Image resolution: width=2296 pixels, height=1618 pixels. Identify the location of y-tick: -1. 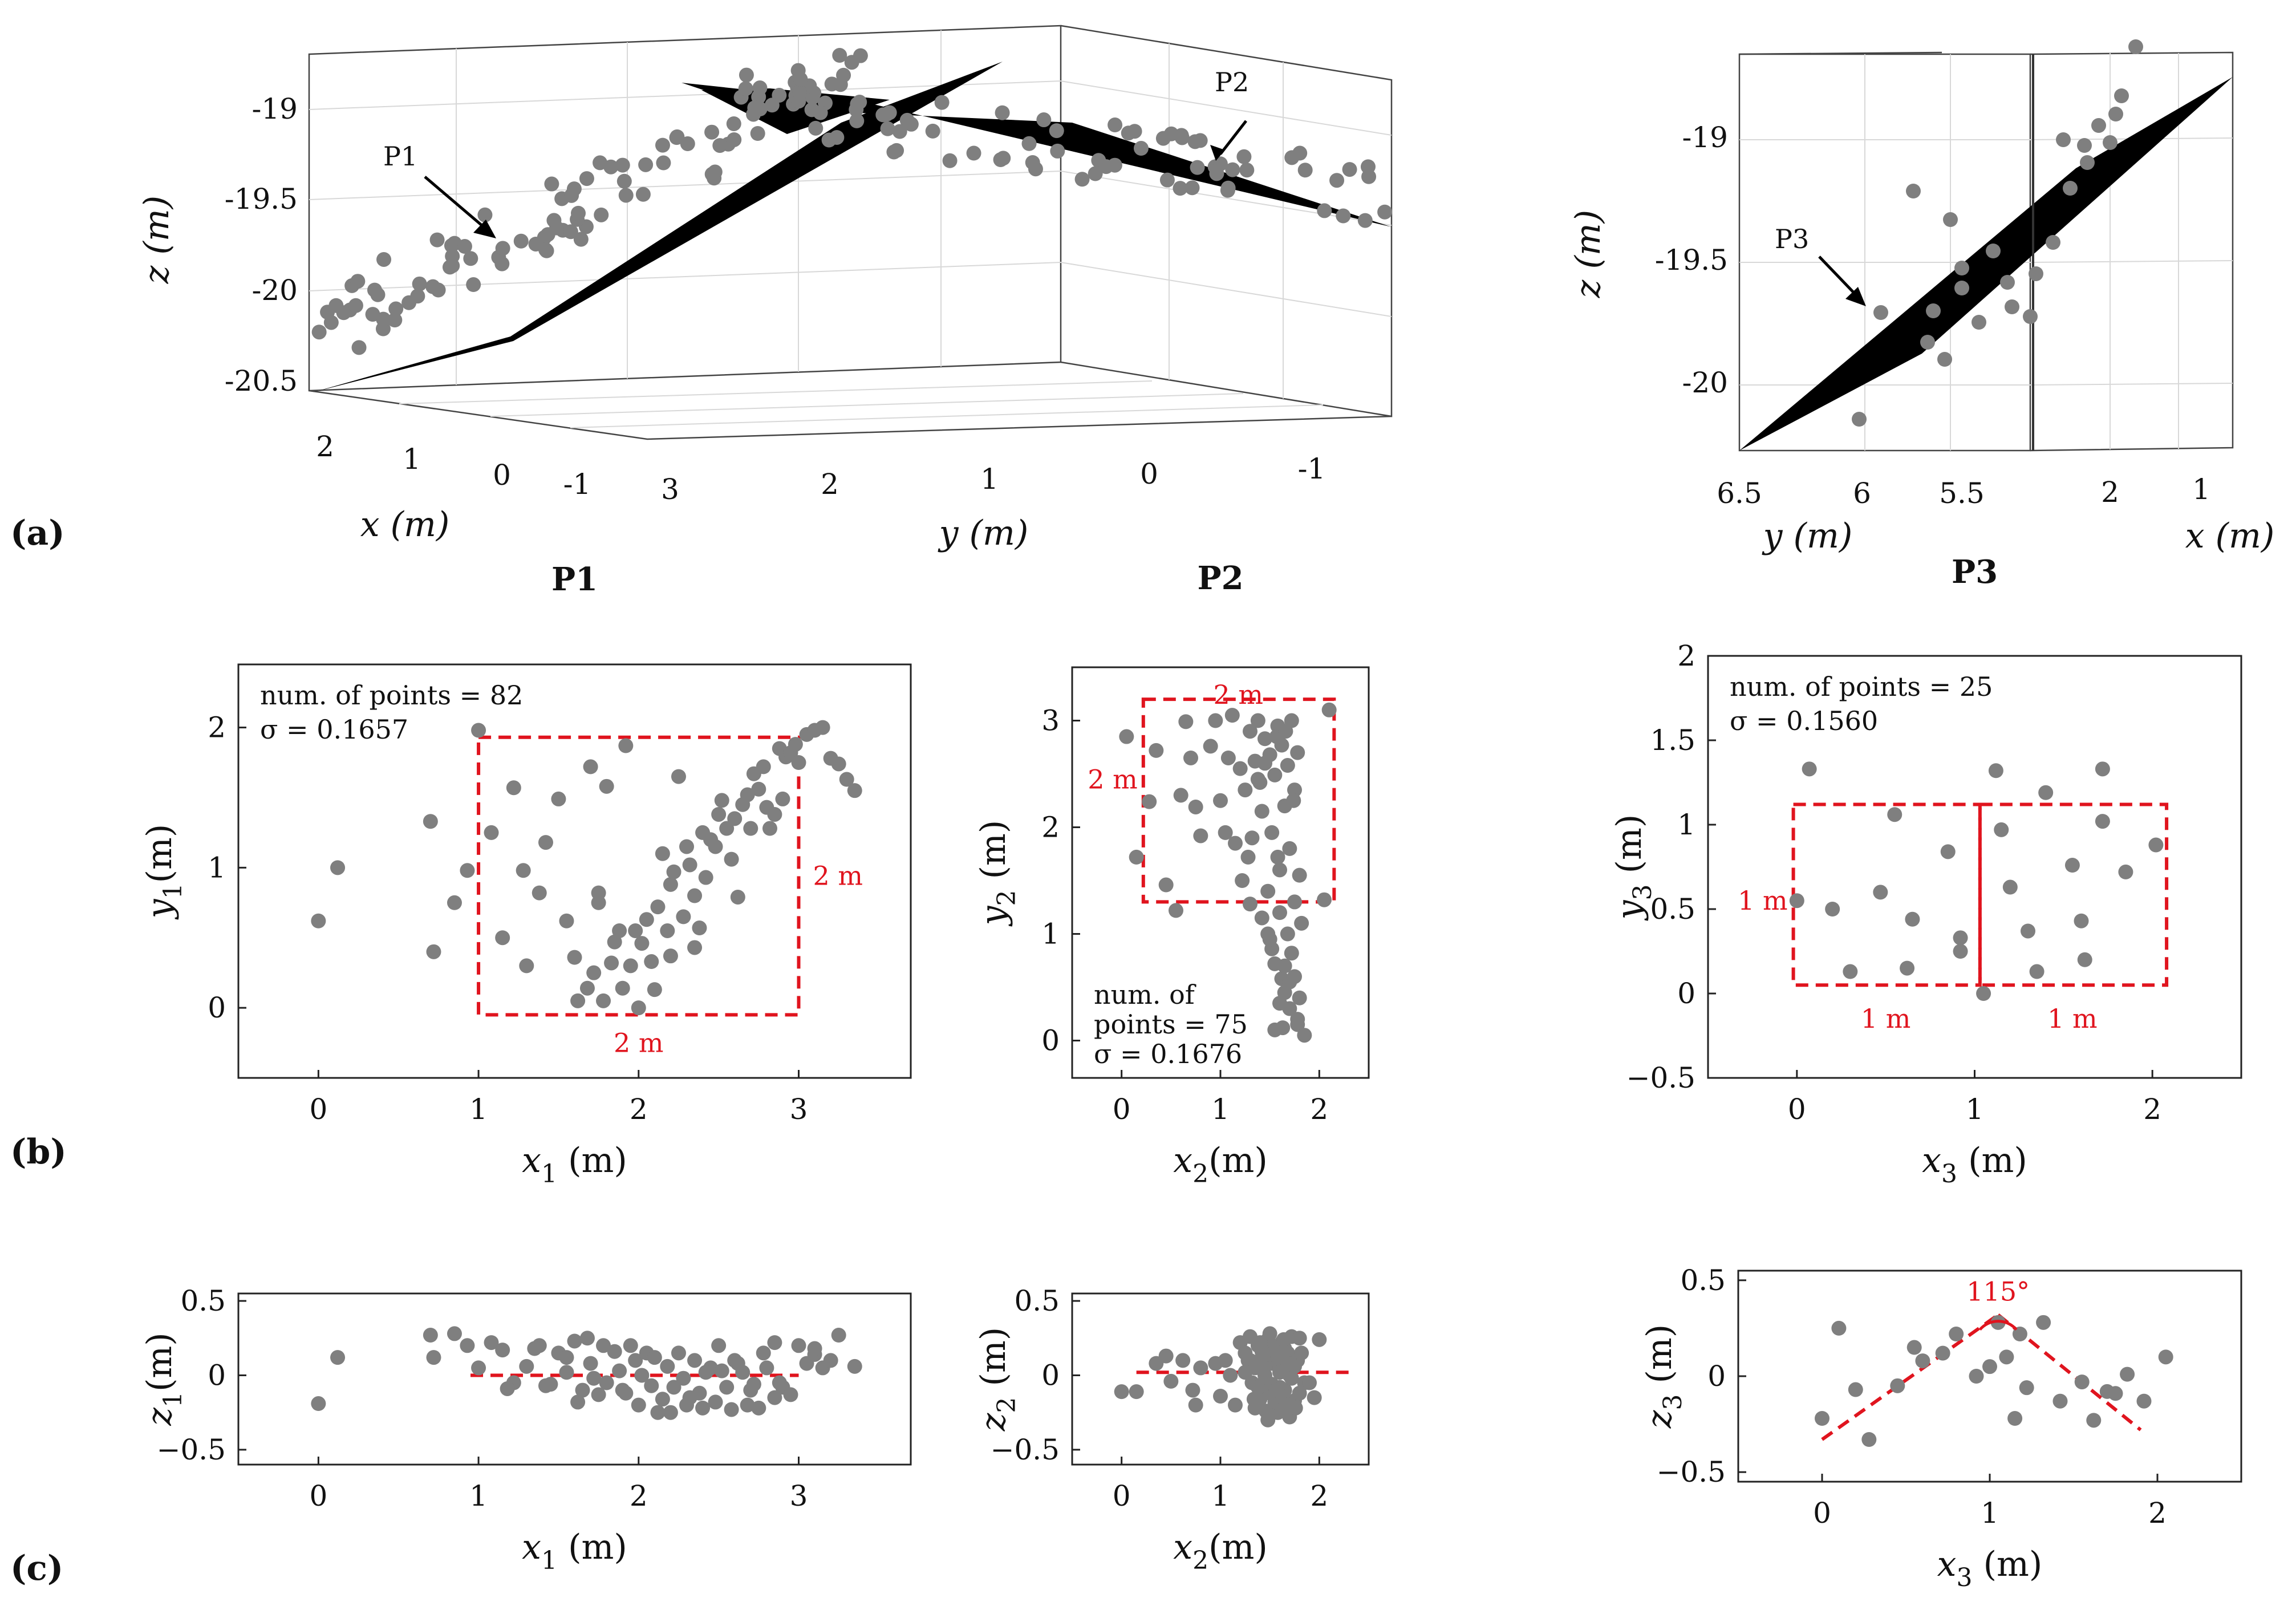
(1312, 468).